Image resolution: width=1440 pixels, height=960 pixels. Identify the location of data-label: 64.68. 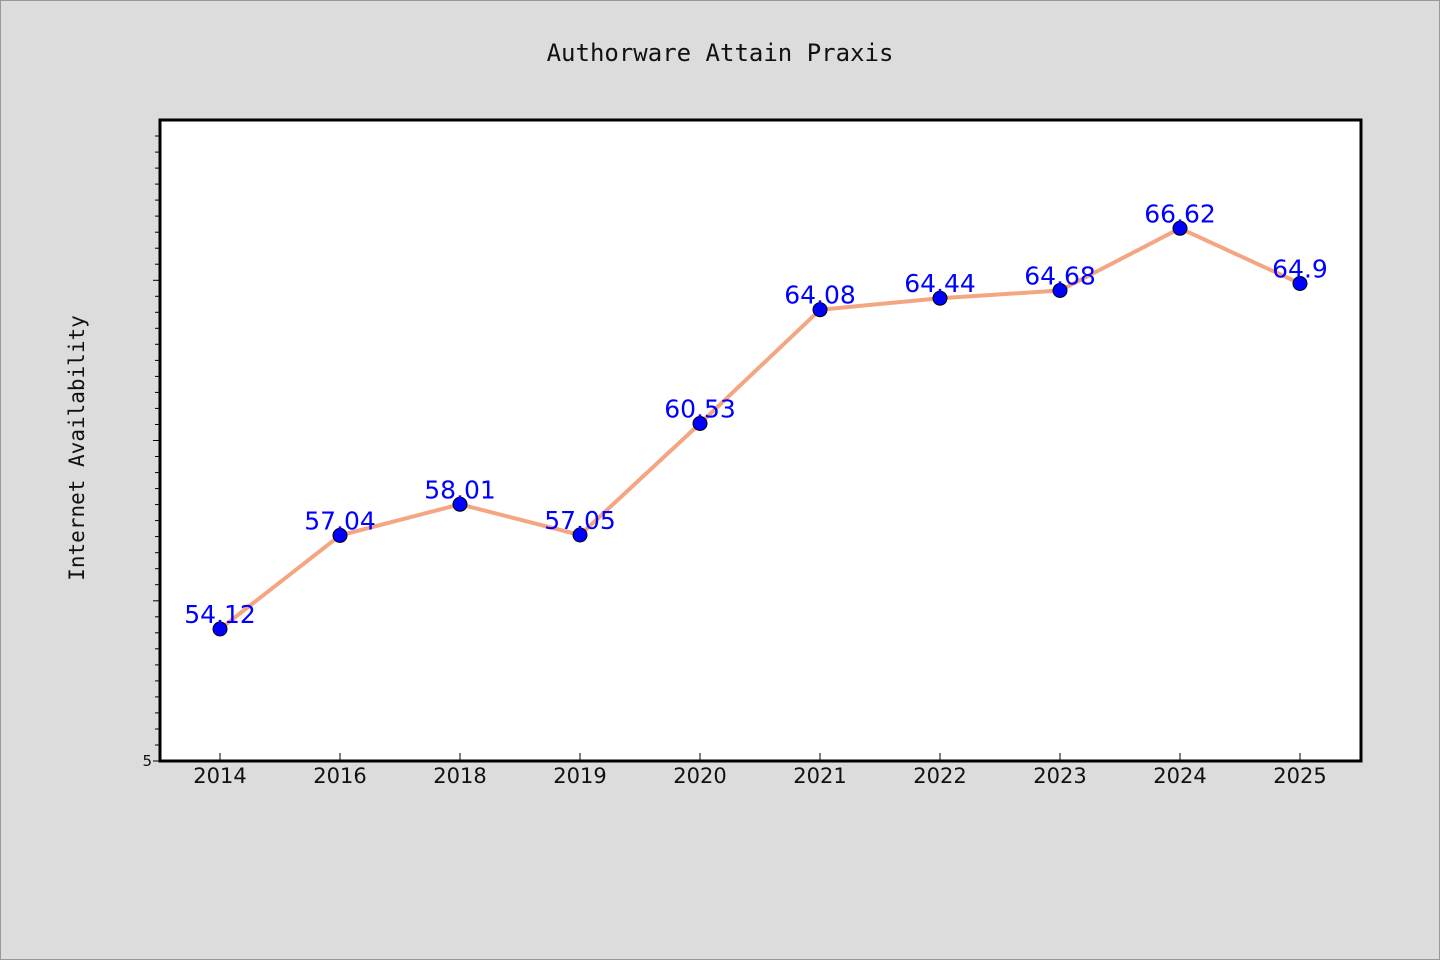
(1060, 276).